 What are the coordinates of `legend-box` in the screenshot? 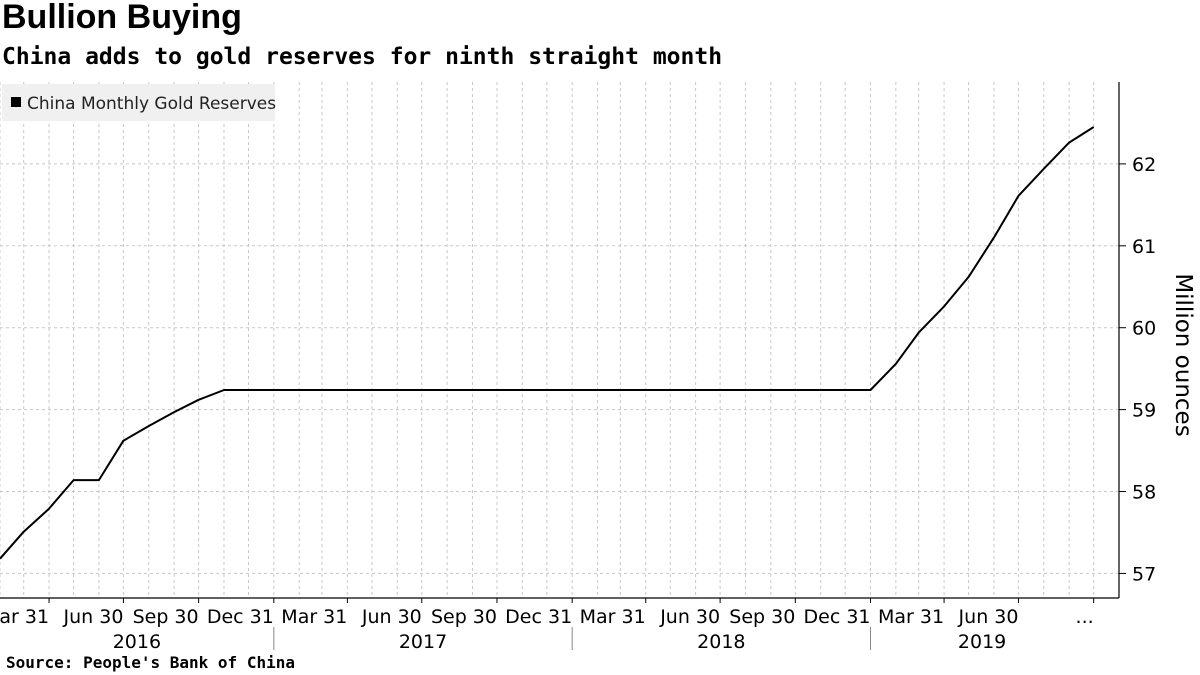 It's located at (138, 102).